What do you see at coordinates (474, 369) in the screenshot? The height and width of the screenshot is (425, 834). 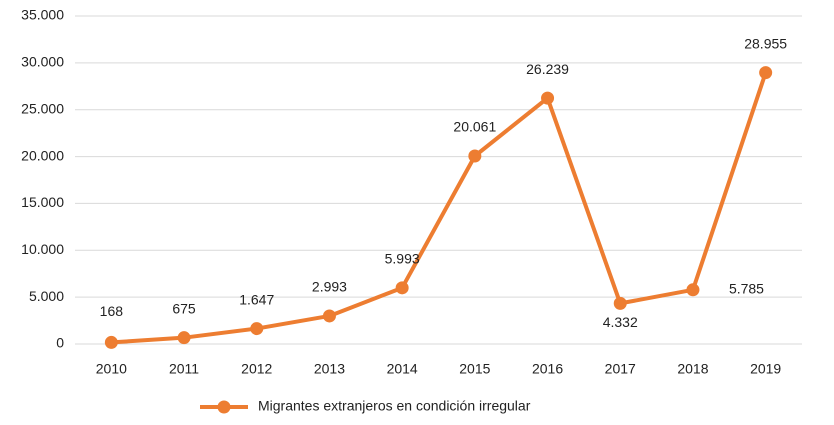 I see `x-tick-label: 2015` at bounding box center [474, 369].